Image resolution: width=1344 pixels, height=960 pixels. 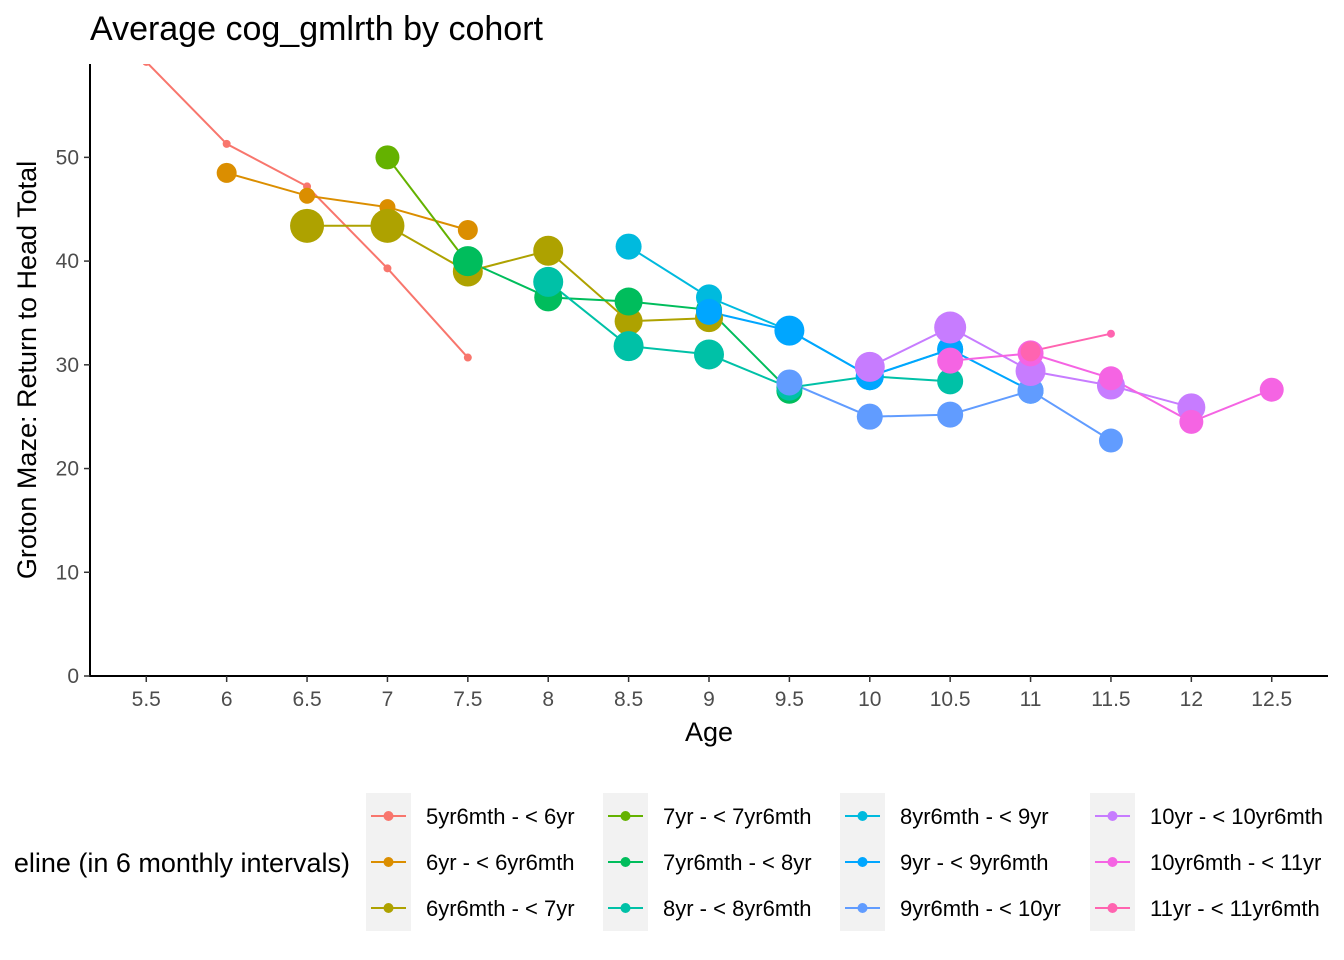 I want to click on legend-title: eline (in 6 monthly intervals), so click(x=182, y=863).